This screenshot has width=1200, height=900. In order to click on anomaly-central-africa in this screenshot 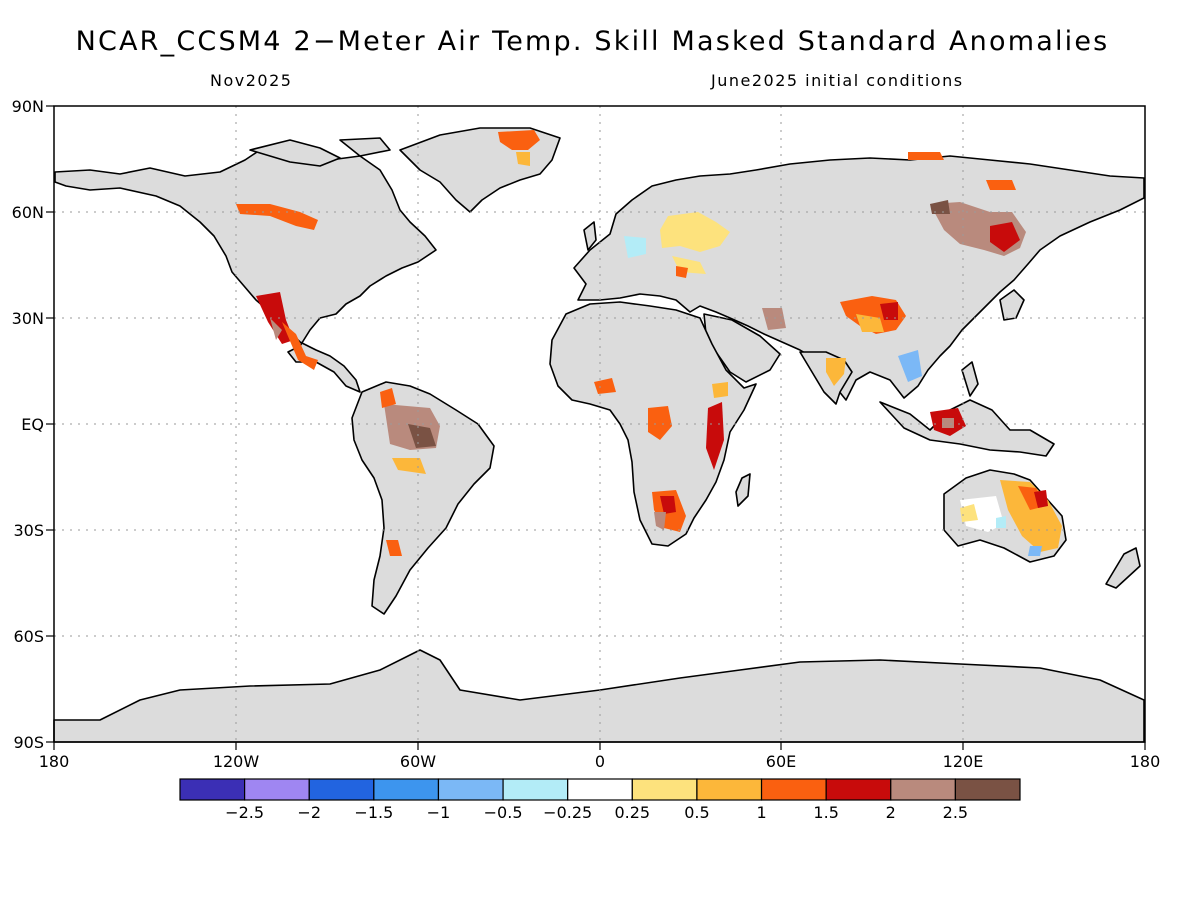, I will do `click(660, 423)`.